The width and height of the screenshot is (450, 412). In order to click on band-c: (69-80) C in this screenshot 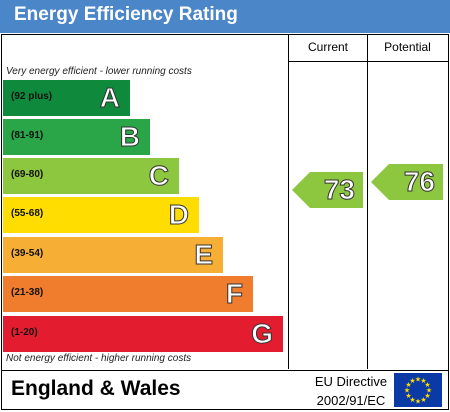, I will do `click(91, 176)`.